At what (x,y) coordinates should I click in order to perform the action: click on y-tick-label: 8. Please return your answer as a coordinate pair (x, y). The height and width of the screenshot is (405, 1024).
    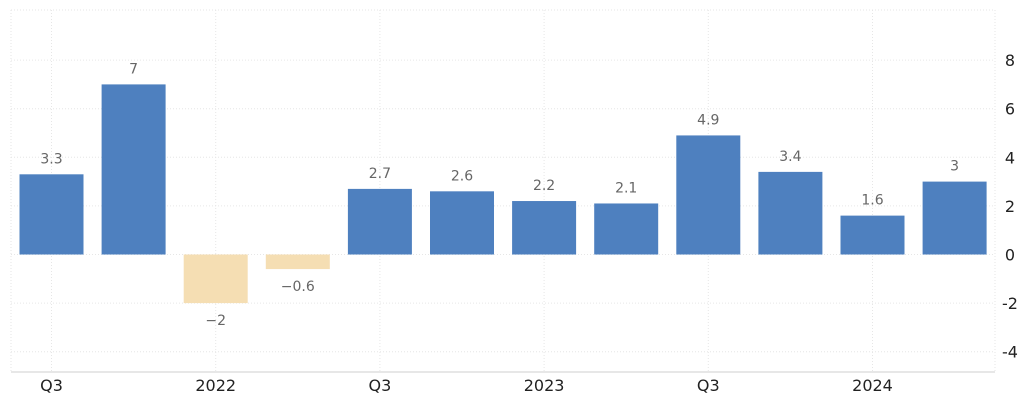
    Looking at the image, I should click on (1010, 60).